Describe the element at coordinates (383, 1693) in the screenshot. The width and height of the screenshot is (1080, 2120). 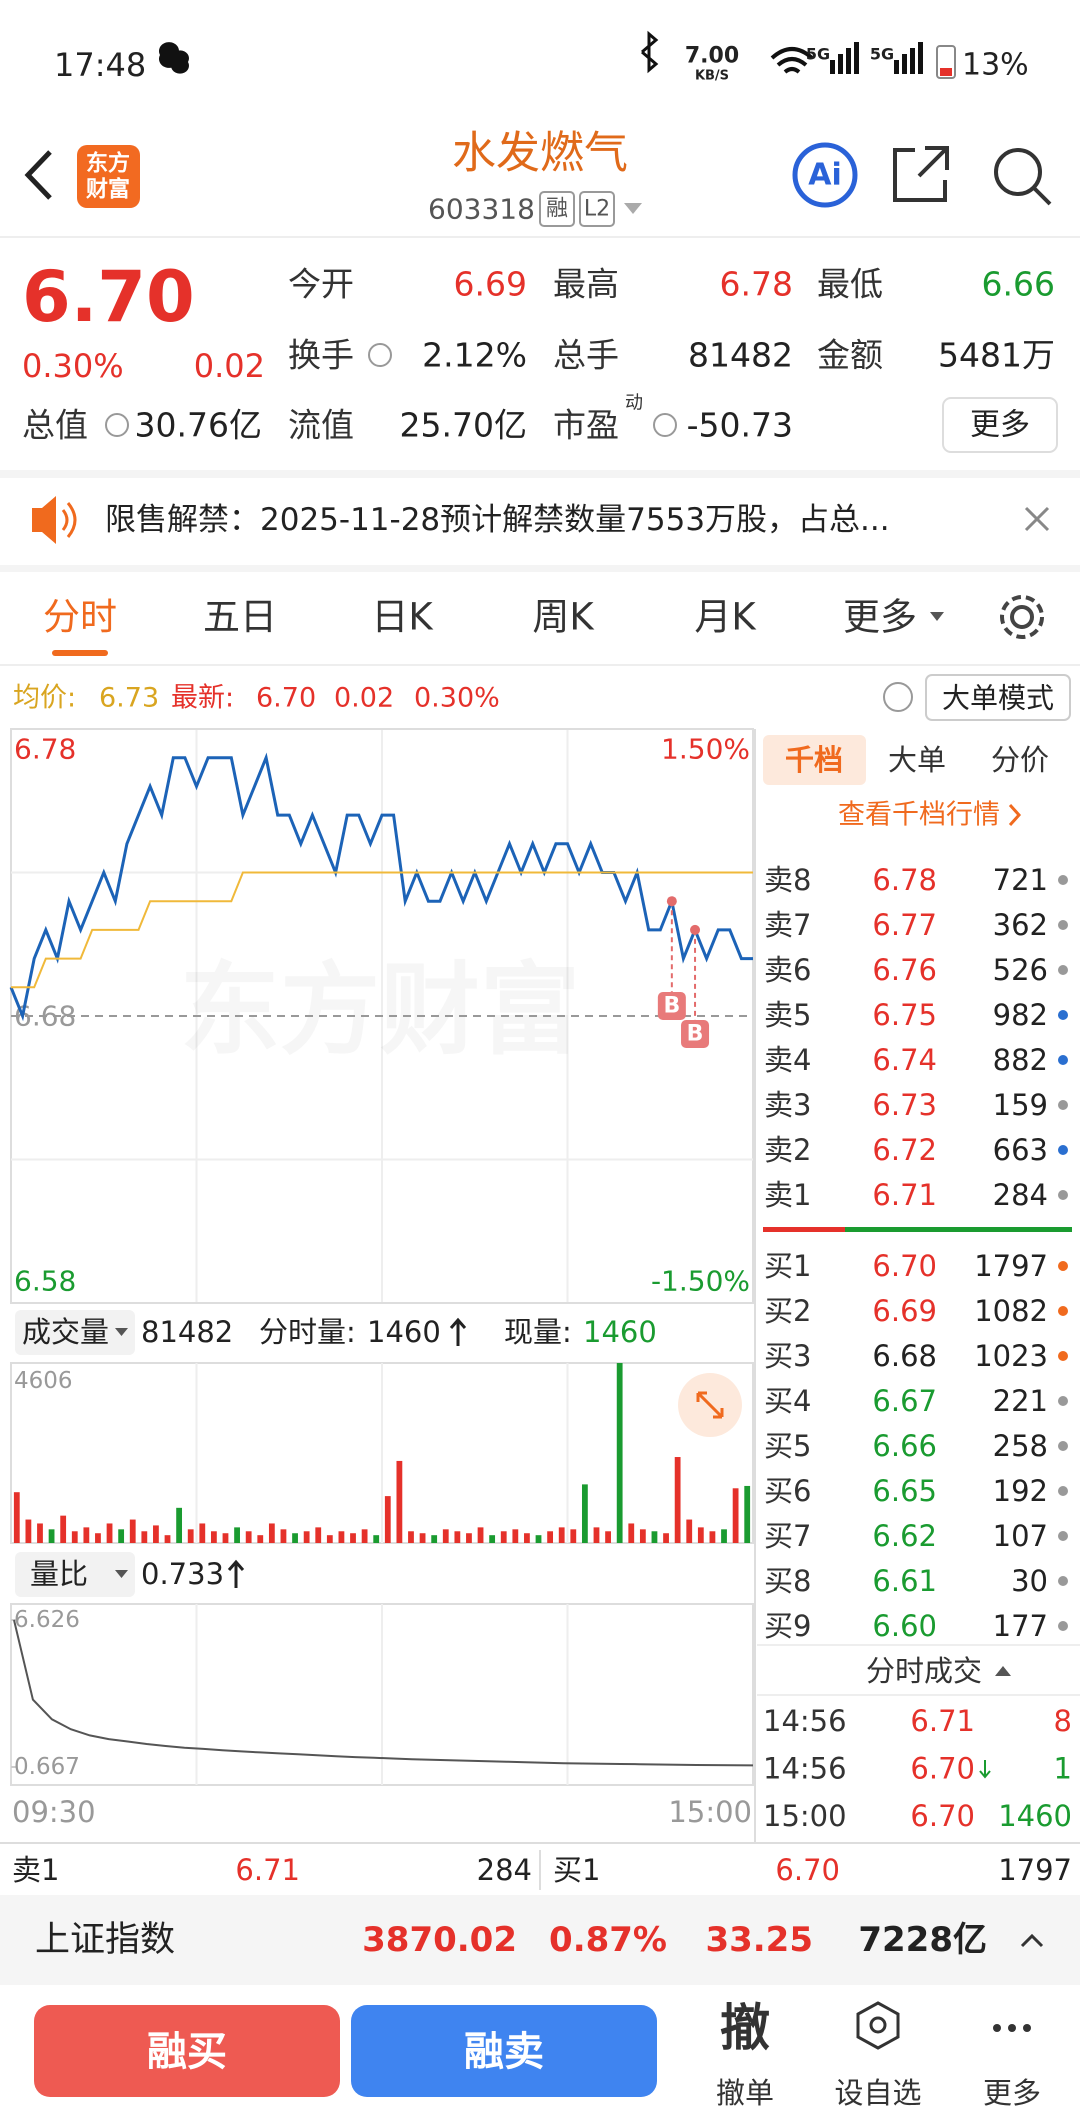
I see `ratio-line` at that location.